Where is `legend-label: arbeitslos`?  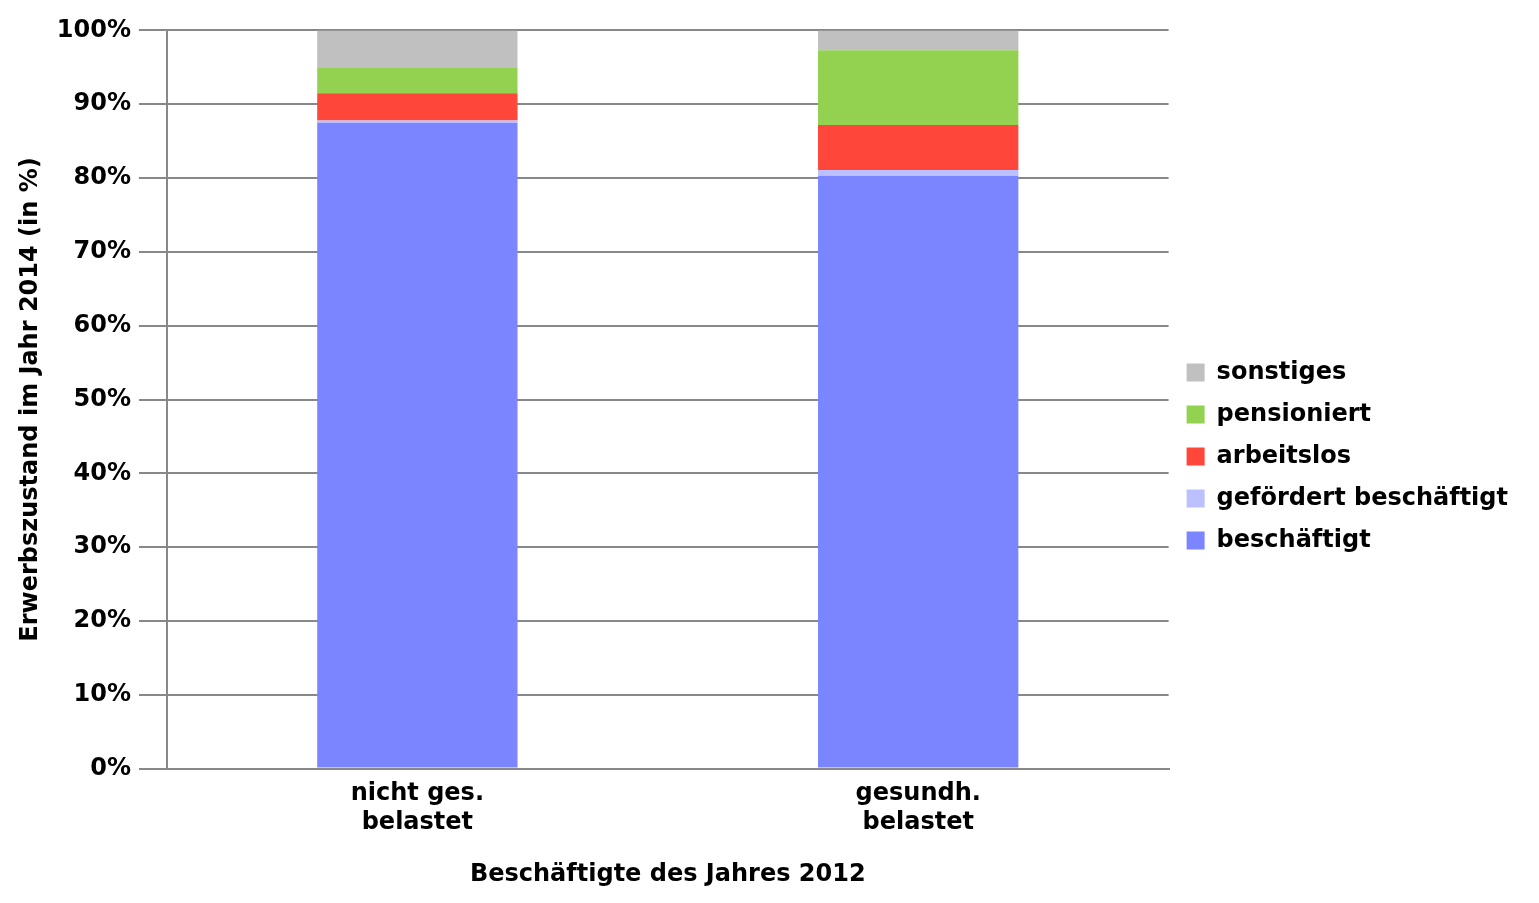
legend-label: arbeitslos is located at coordinates (1284, 454).